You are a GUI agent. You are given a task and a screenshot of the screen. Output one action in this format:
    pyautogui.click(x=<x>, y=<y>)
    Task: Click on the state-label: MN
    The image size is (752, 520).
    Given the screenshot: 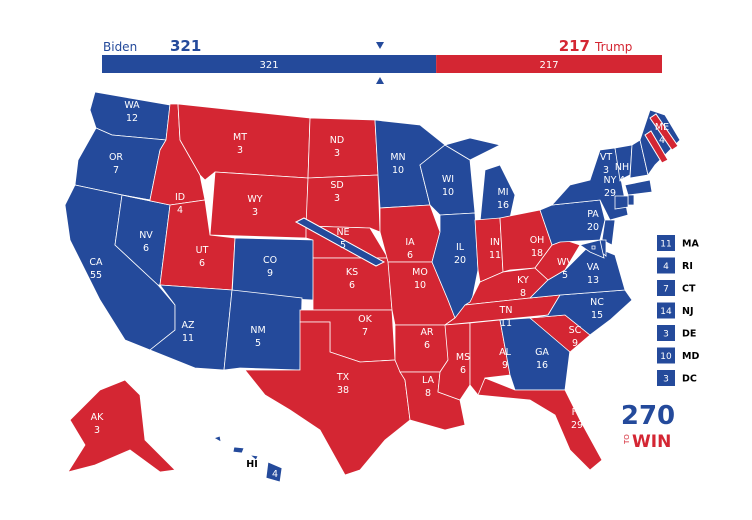 What is the action you would take?
    pyautogui.click(x=397, y=157)
    